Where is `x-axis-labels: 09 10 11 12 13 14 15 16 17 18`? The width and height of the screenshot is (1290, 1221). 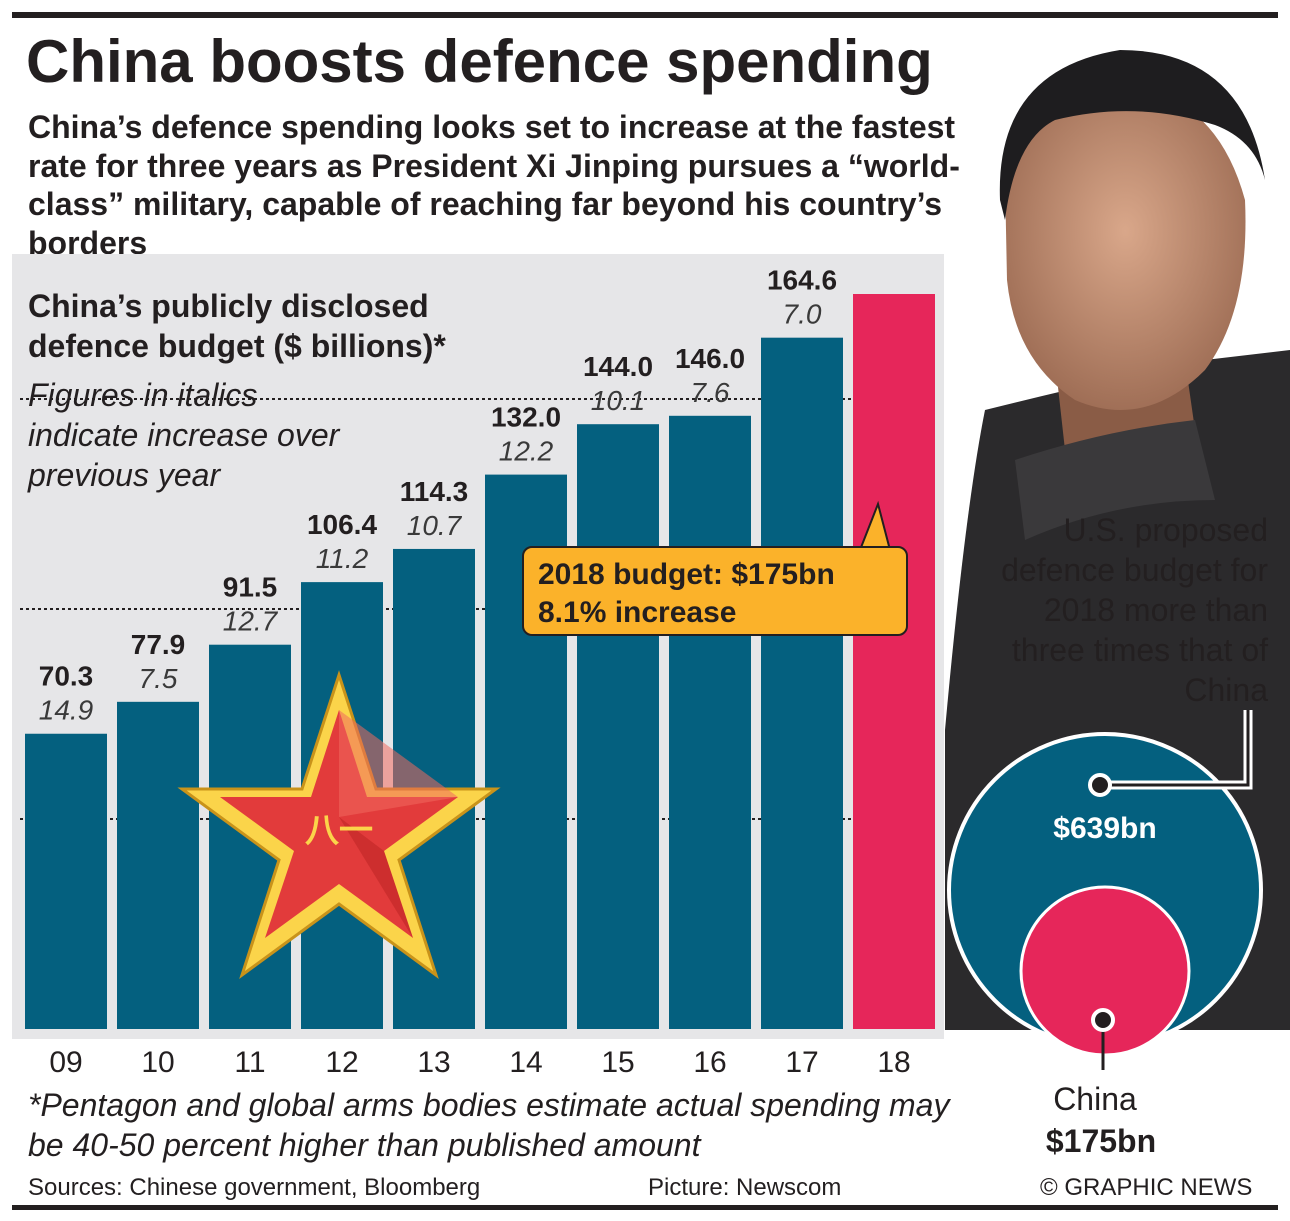 x-axis-labels: 09 10 11 12 13 14 15 16 17 18 is located at coordinates (479, 1062).